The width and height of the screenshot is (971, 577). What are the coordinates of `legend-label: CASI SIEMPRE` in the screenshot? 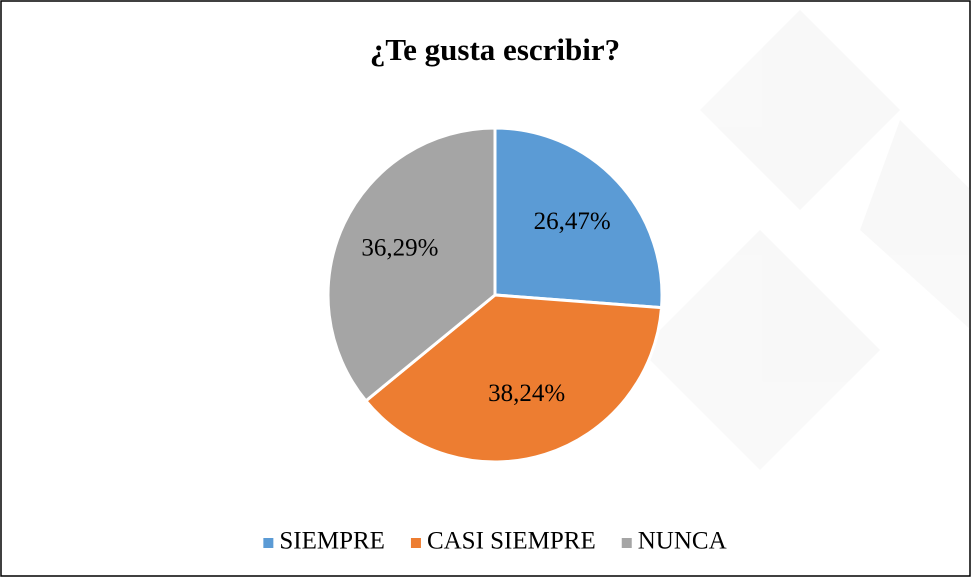 It's located at (511, 541).